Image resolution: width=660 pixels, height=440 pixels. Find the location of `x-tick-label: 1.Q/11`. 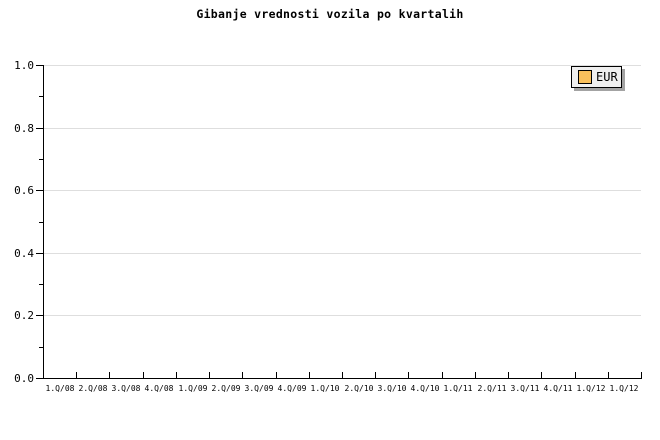

x-tick-label: 1.Q/11 is located at coordinates (458, 388).